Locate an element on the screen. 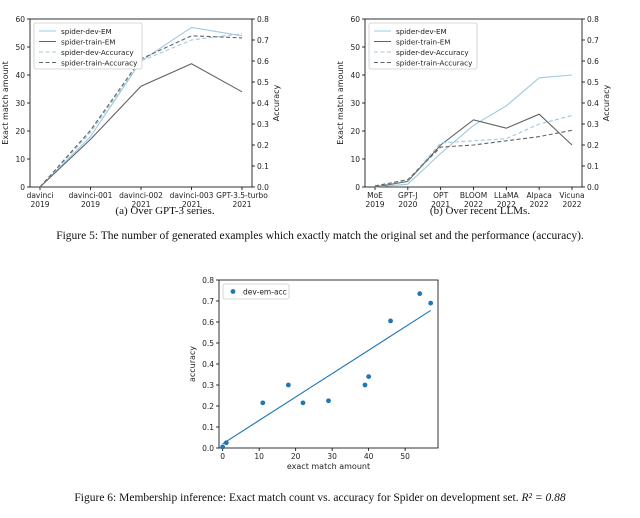  chart-b-frame is located at coordinates (473, 103).